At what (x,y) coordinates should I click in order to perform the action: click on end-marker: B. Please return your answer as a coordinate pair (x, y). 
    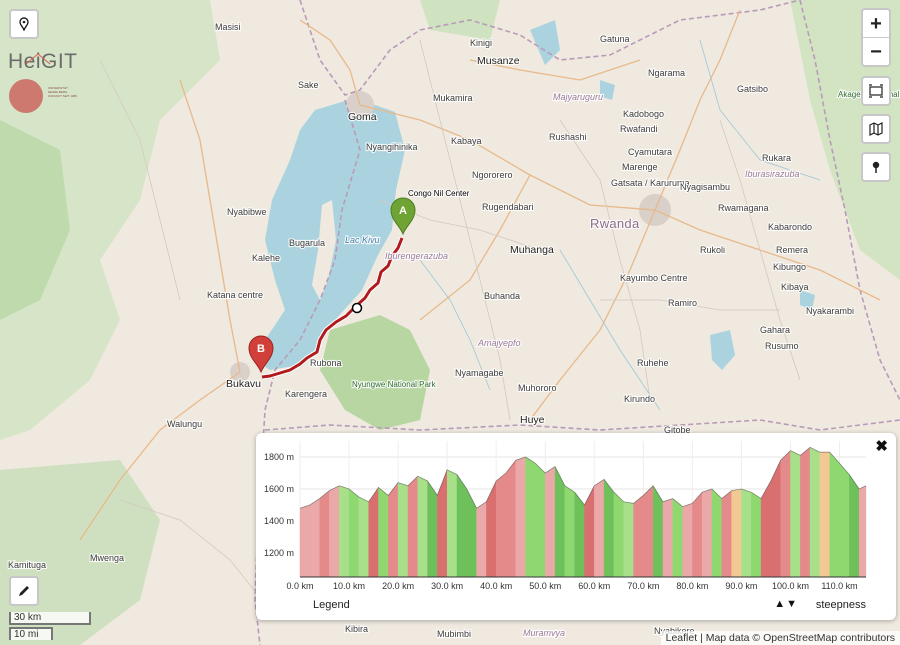
    Looking at the image, I should click on (261, 354).